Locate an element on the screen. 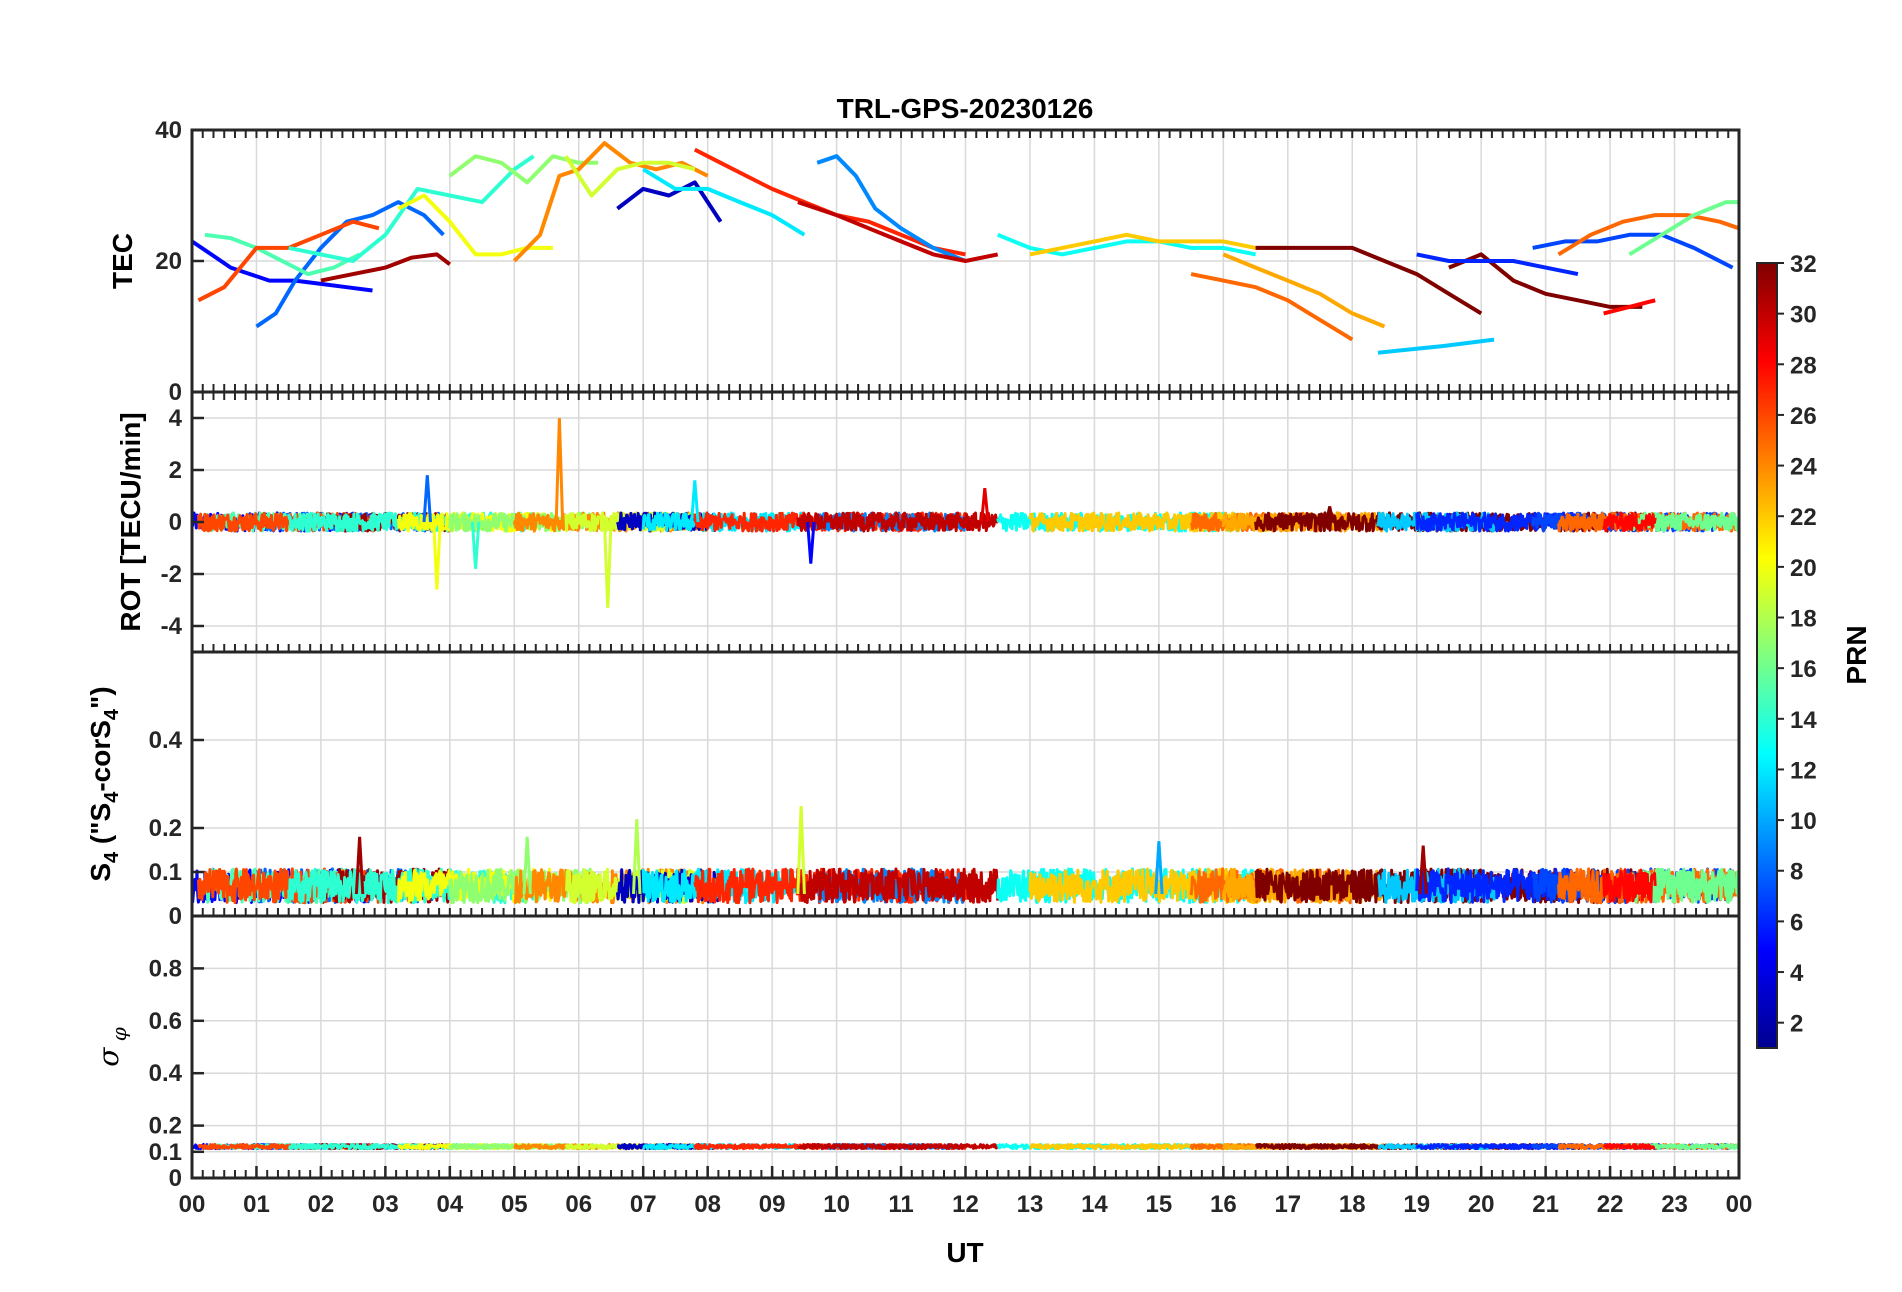 The width and height of the screenshot is (1902, 1292). x-tick-label: 08 is located at coordinates (707, 1204).